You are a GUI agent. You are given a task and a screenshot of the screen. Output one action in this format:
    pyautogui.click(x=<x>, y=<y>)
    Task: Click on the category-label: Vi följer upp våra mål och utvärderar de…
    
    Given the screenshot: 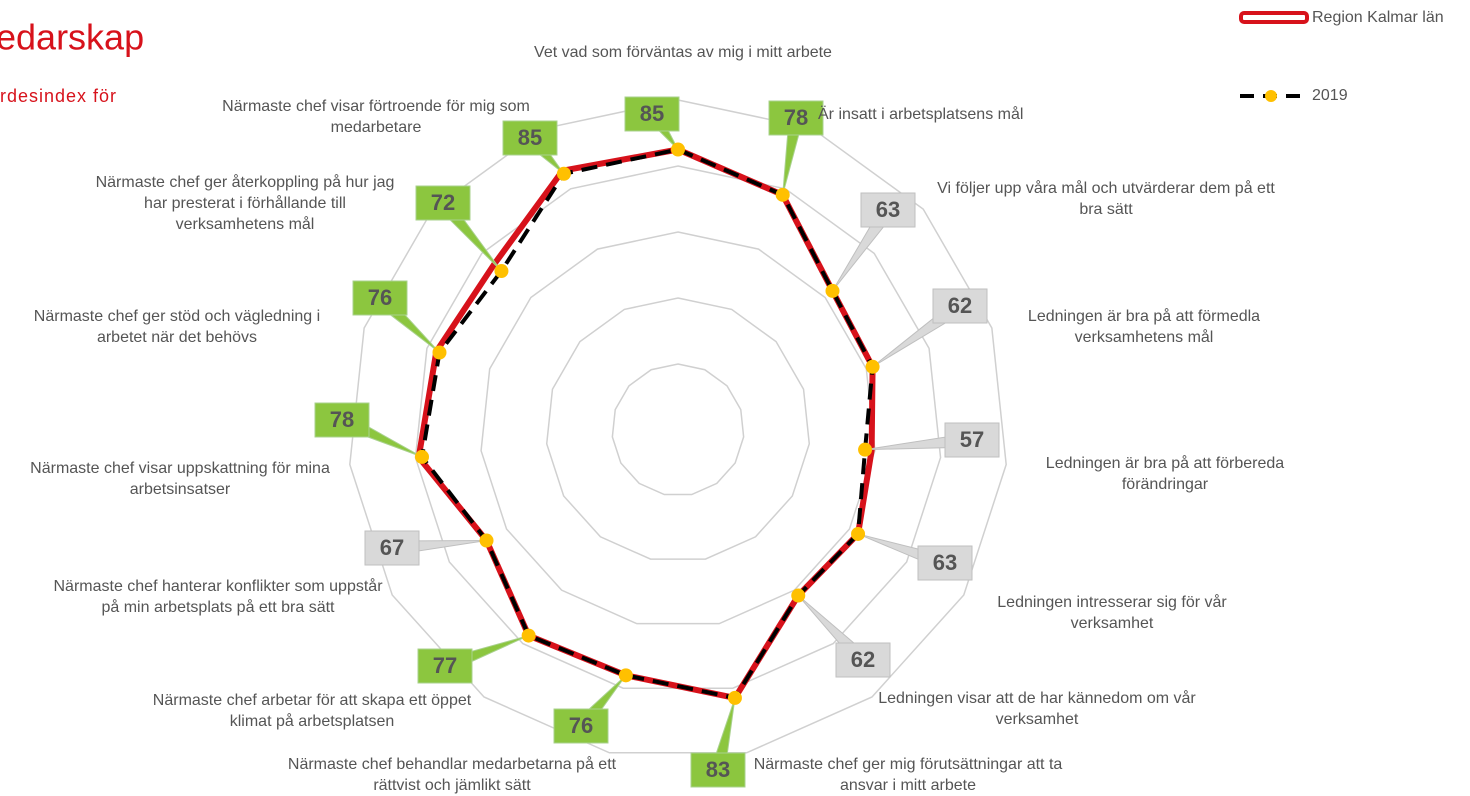 What is the action you would take?
    pyautogui.click(x=1106, y=199)
    